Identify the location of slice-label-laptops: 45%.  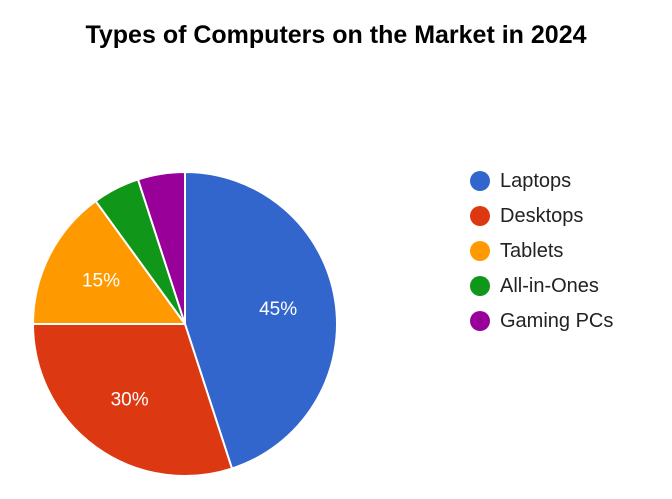
(278, 309).